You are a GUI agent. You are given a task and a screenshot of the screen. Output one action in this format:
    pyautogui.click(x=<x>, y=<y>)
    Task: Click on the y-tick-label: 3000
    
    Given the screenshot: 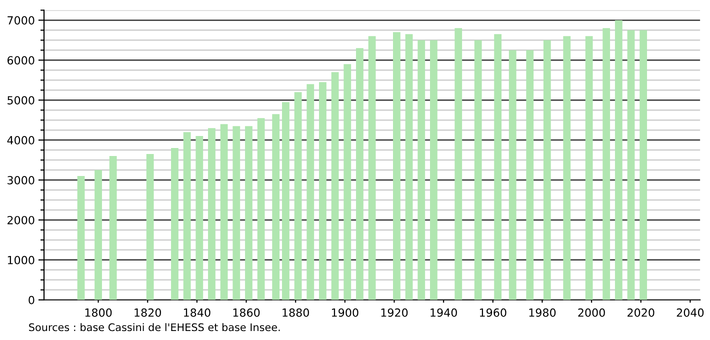 What is the action you would take?
    pyautogui.click(x=21, y=180)
    